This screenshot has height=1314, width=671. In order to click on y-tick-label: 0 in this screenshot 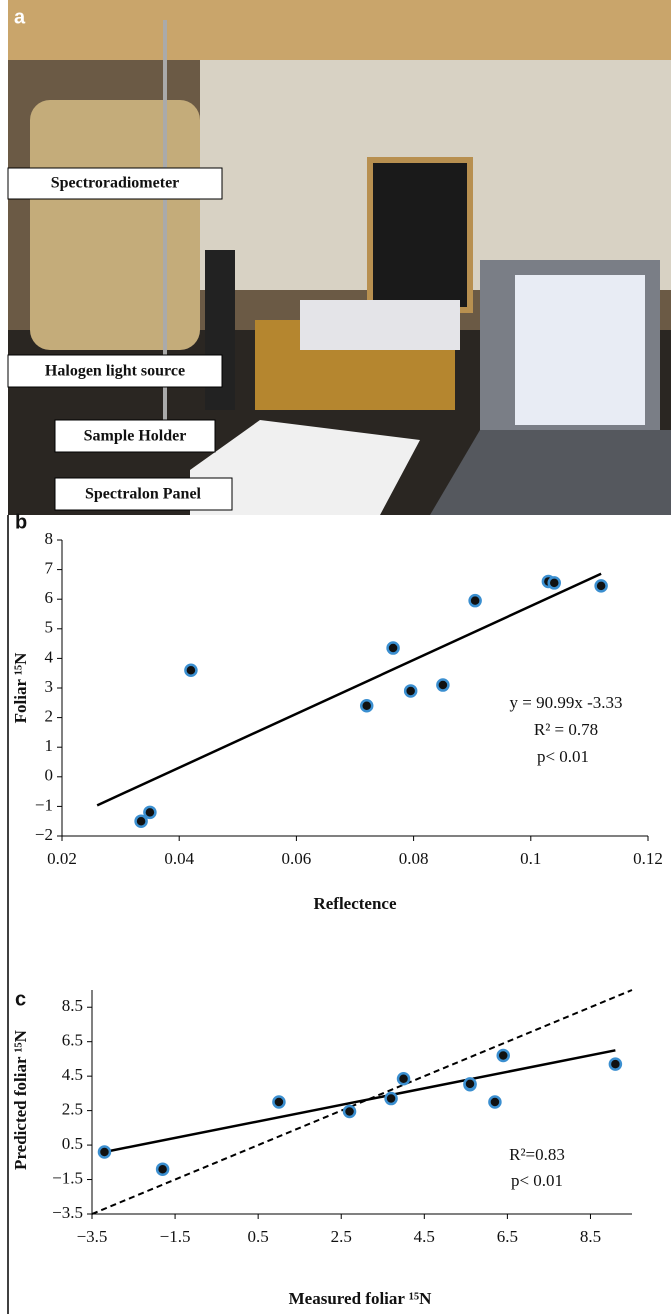, I will do `click(49, 775)`.